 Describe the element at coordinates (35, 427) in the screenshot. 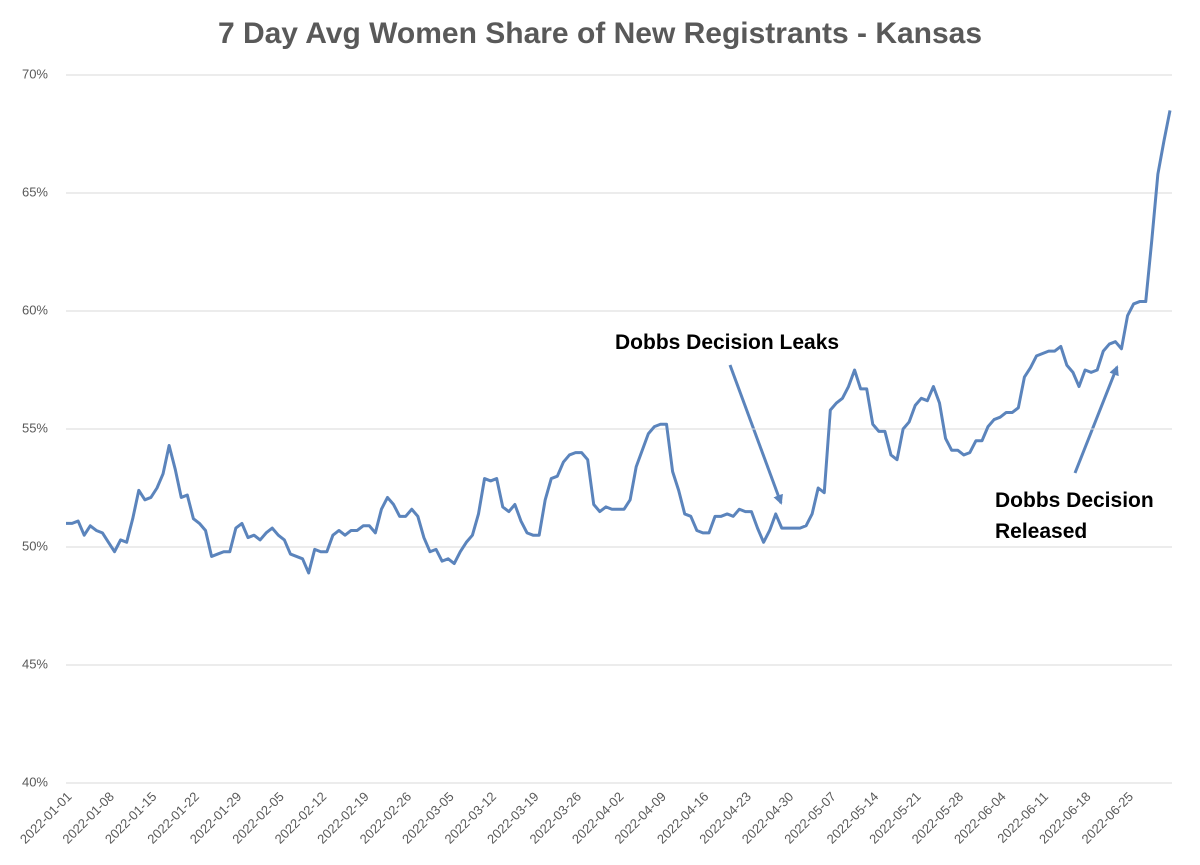

I see `y-tick-label: 55%` at that location.